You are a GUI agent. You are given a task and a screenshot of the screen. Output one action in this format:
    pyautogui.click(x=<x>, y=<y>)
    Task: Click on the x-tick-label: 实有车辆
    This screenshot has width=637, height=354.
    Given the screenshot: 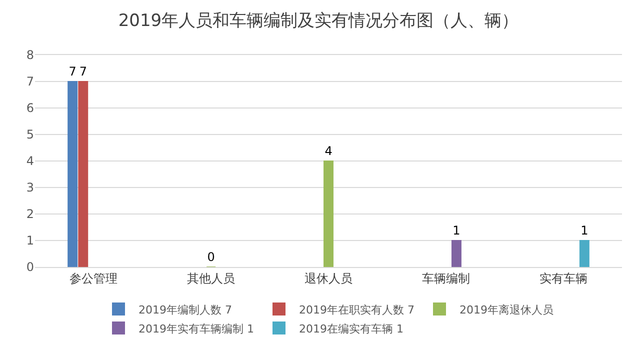 What is the action you would take?
    pyautogui.click(x=563, y=278)
    